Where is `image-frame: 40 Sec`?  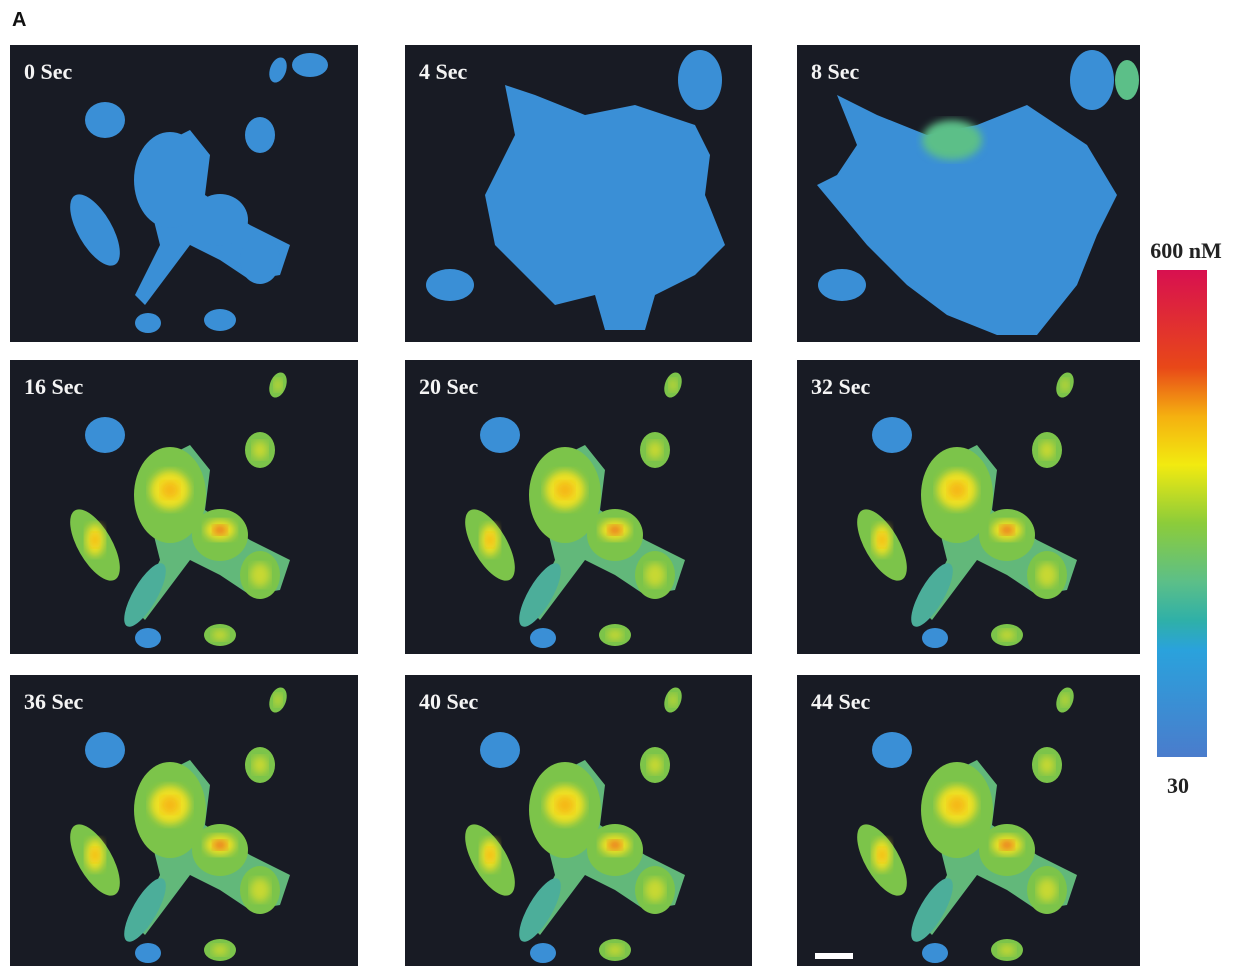 image-frame: 40 Sec is located at coordinates (578, 820).